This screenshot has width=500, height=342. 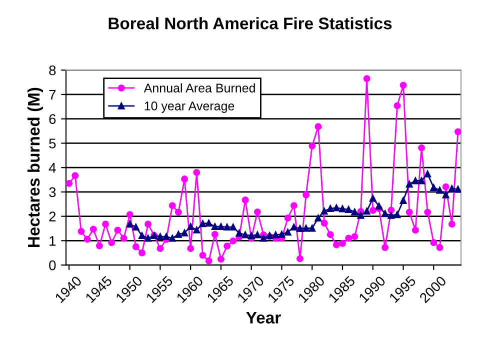 What do you see at coordinates (52, 119) in the screenshot?
I see `y-tick-label: 6` at bounding box center [52, 119].